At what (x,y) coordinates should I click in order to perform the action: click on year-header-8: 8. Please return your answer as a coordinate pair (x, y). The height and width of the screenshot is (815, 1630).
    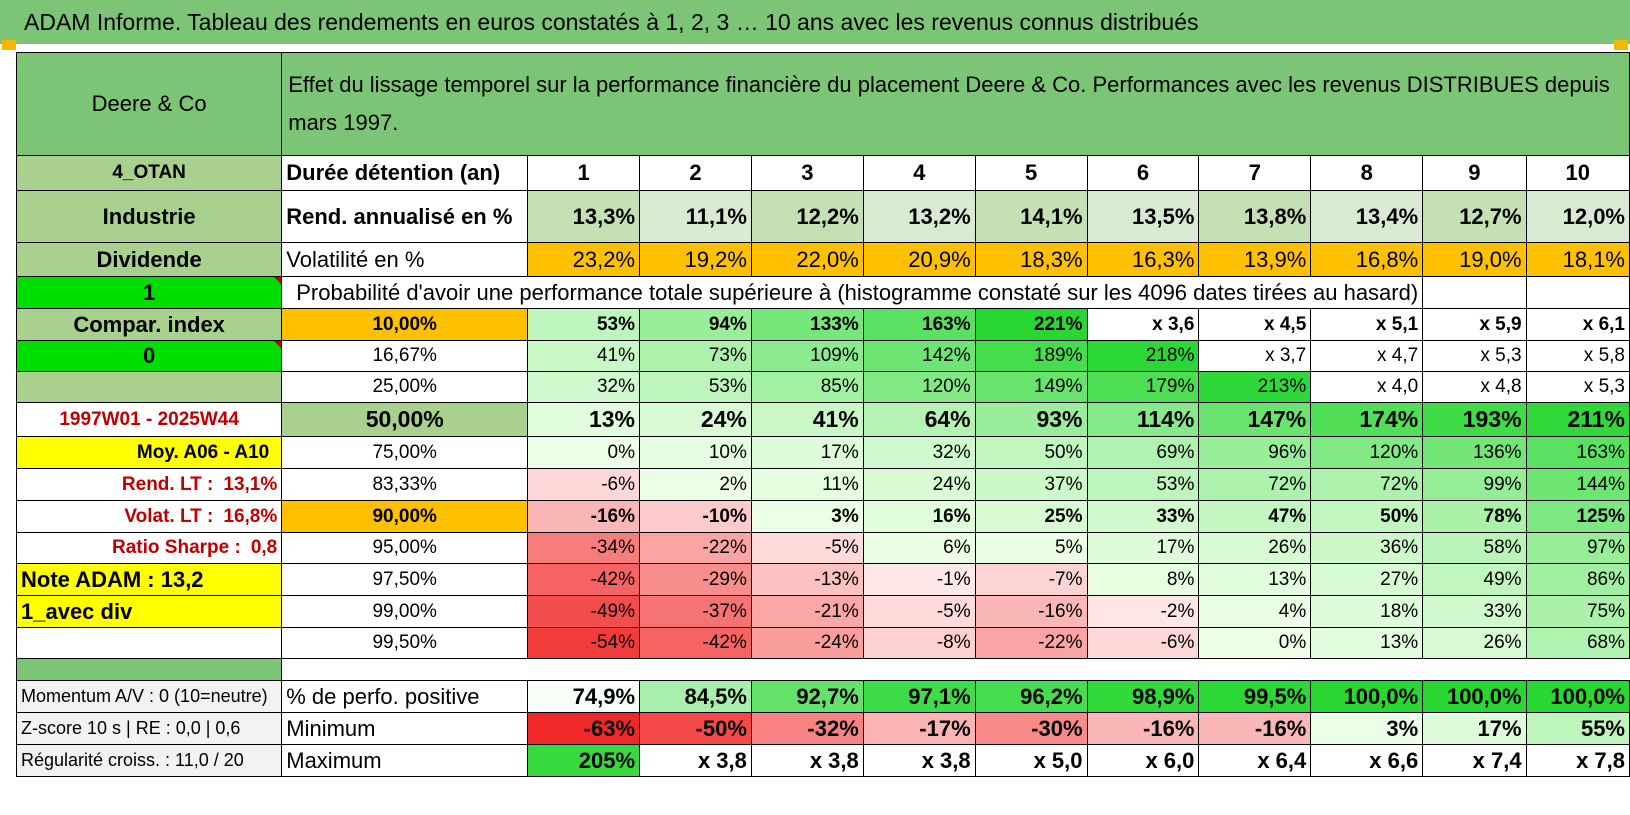
    Looking at the image, I should click on (1367, 173).